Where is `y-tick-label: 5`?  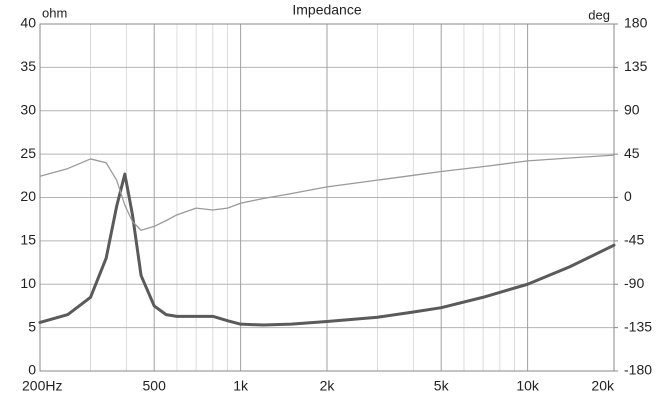
y-tick-label: 5 is located at coordinates (32, 326).